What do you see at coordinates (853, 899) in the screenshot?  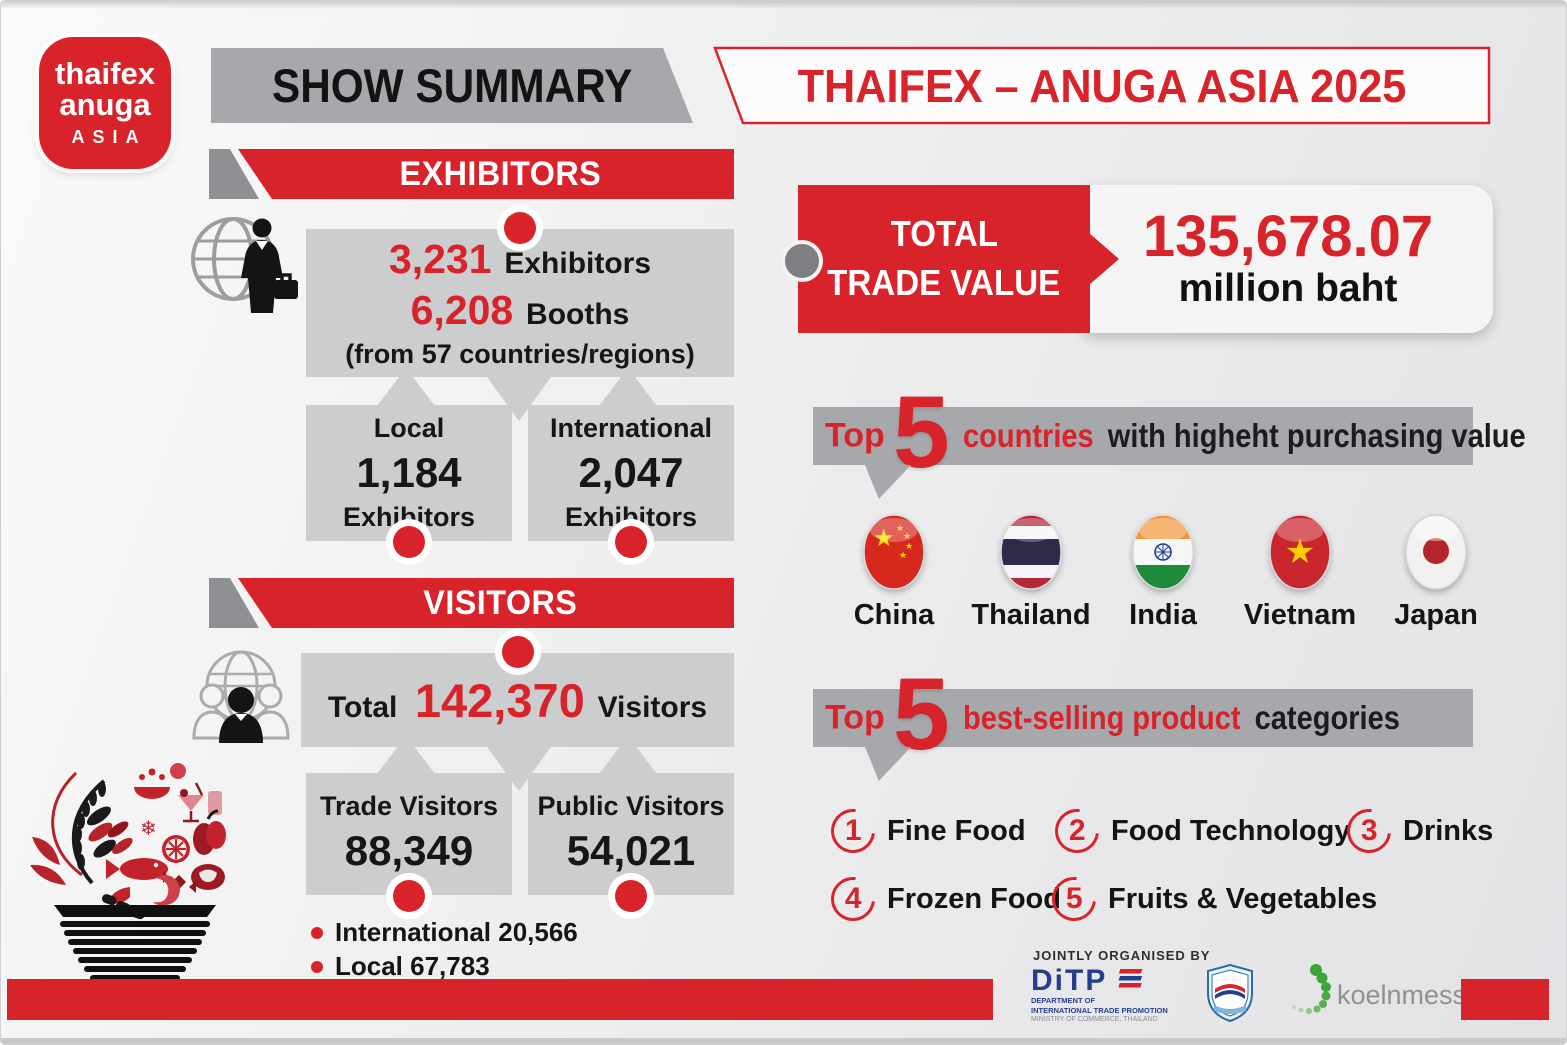 I see `rank-circle: 4` at bounding box center [853, 899].